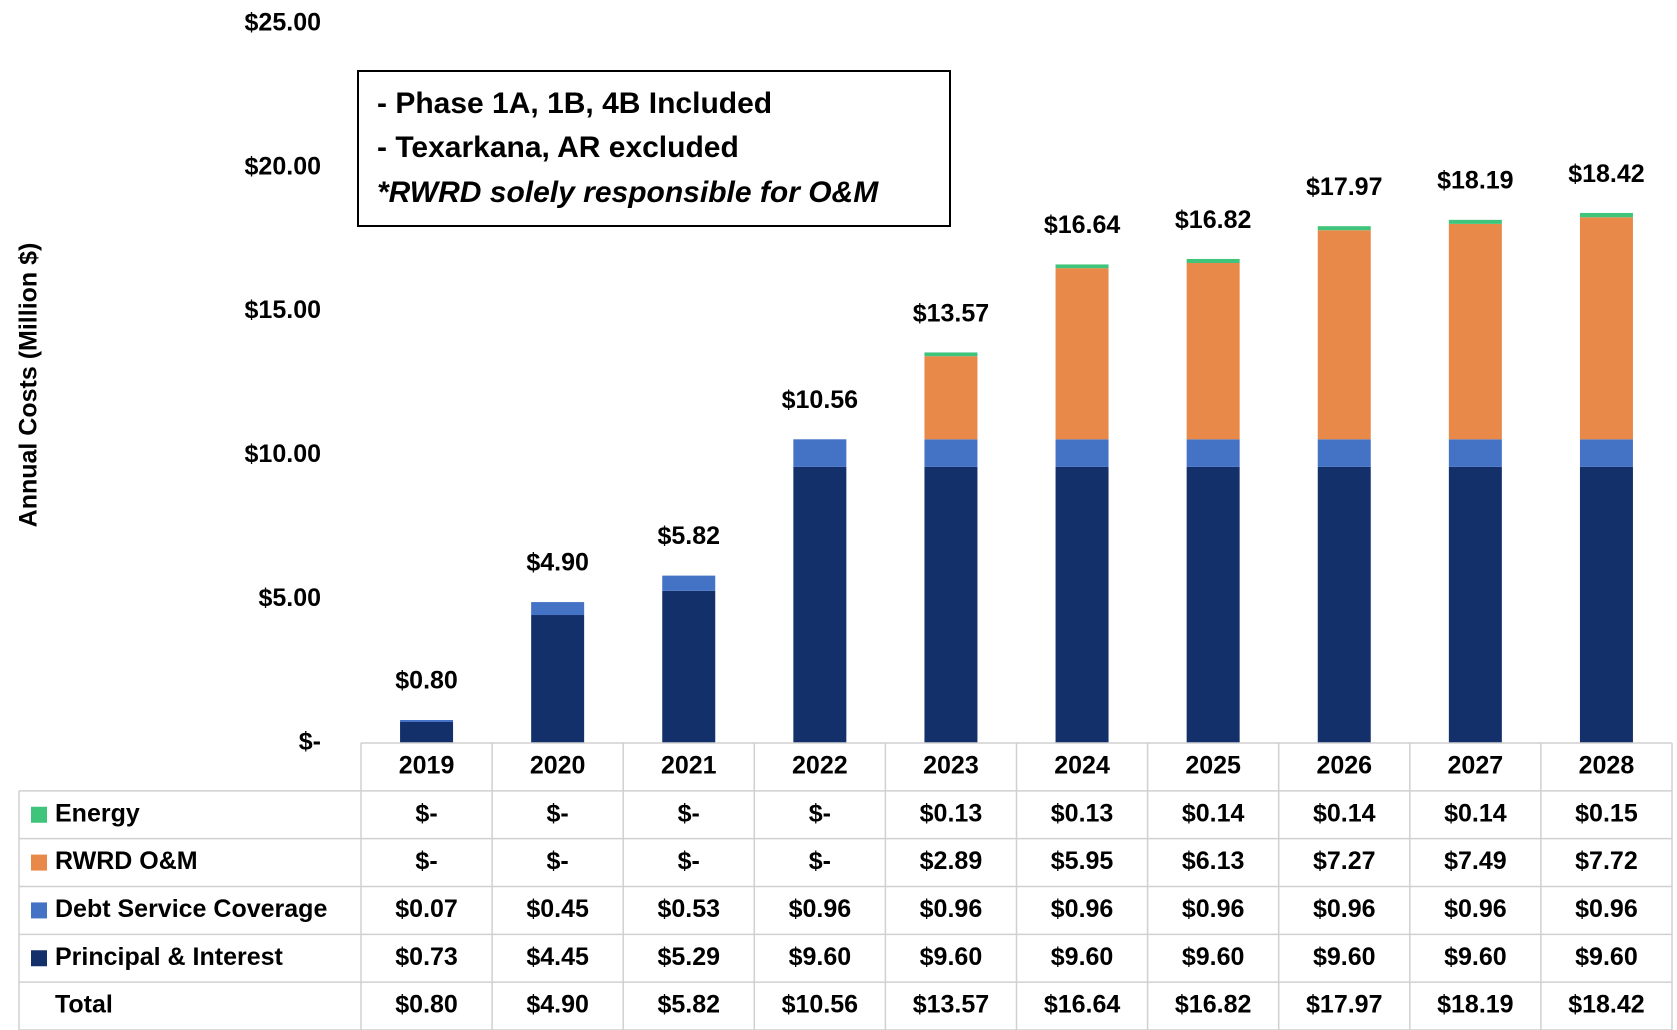 The width and height of the screenshot is (1677, 1030). What do you see at coordinates (1475, 861) in the screenshot?
I see `table-cell: $7.49` at bounding box center [1475, 861].